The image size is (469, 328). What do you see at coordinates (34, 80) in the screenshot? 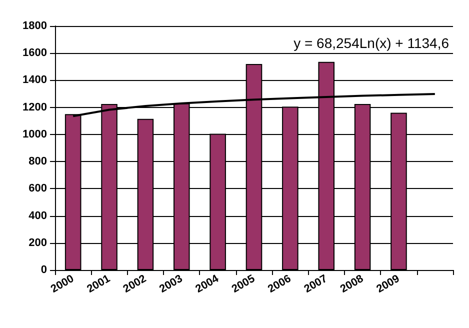
I see `y-tick-label: 1400` at bounding box center [34, 80].